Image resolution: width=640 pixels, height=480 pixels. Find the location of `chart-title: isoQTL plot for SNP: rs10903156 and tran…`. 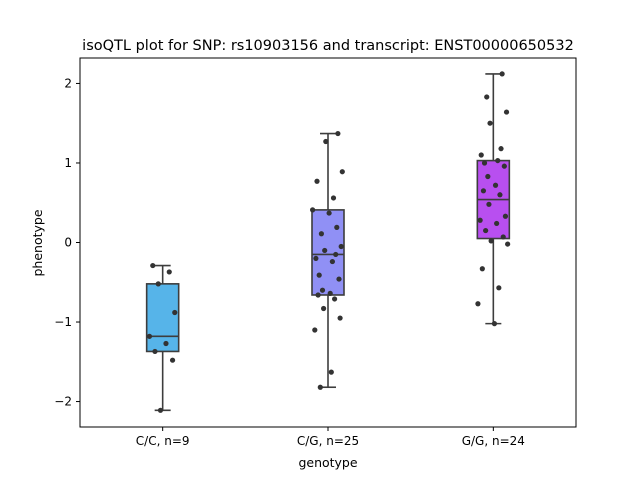

chart-title: isoQTL plot for SNP: rs10903156 and tran… is located at coordinates (328, 46).